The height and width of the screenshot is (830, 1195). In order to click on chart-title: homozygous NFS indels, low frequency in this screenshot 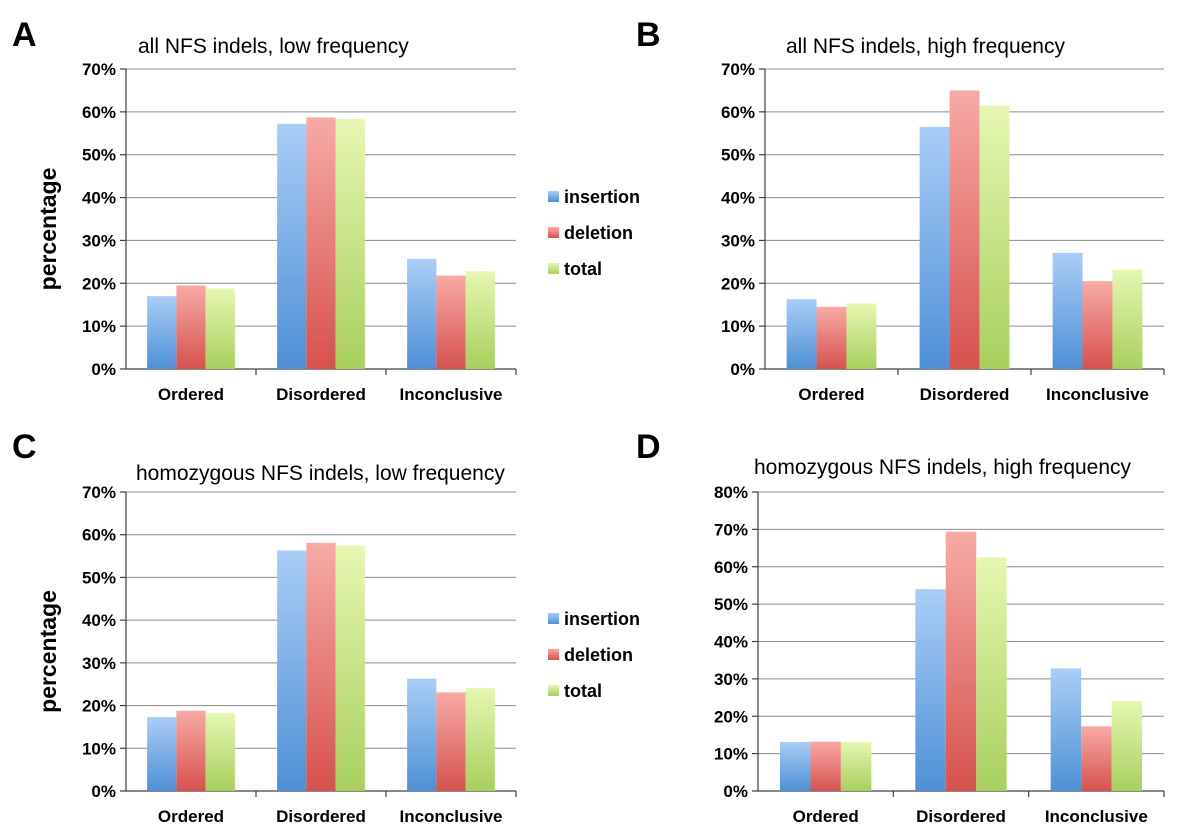, I will do `click(320, 473)`.